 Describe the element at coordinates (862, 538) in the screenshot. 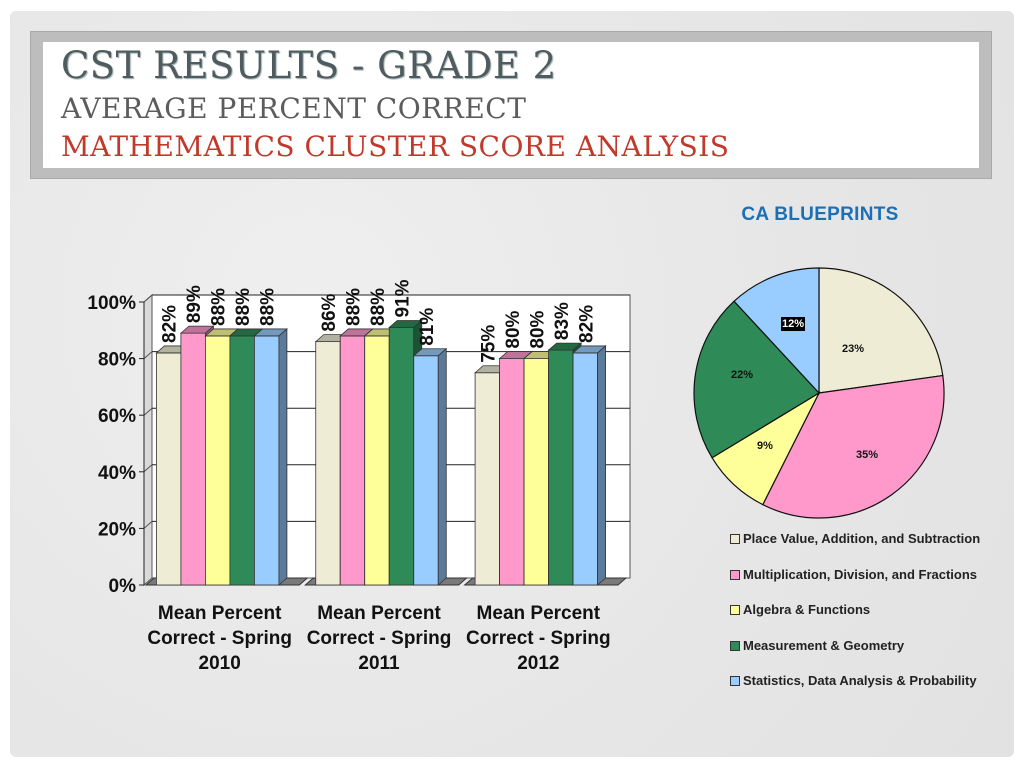

I see `legend-label: Place Value, Addition, and Subtraction` at that location.